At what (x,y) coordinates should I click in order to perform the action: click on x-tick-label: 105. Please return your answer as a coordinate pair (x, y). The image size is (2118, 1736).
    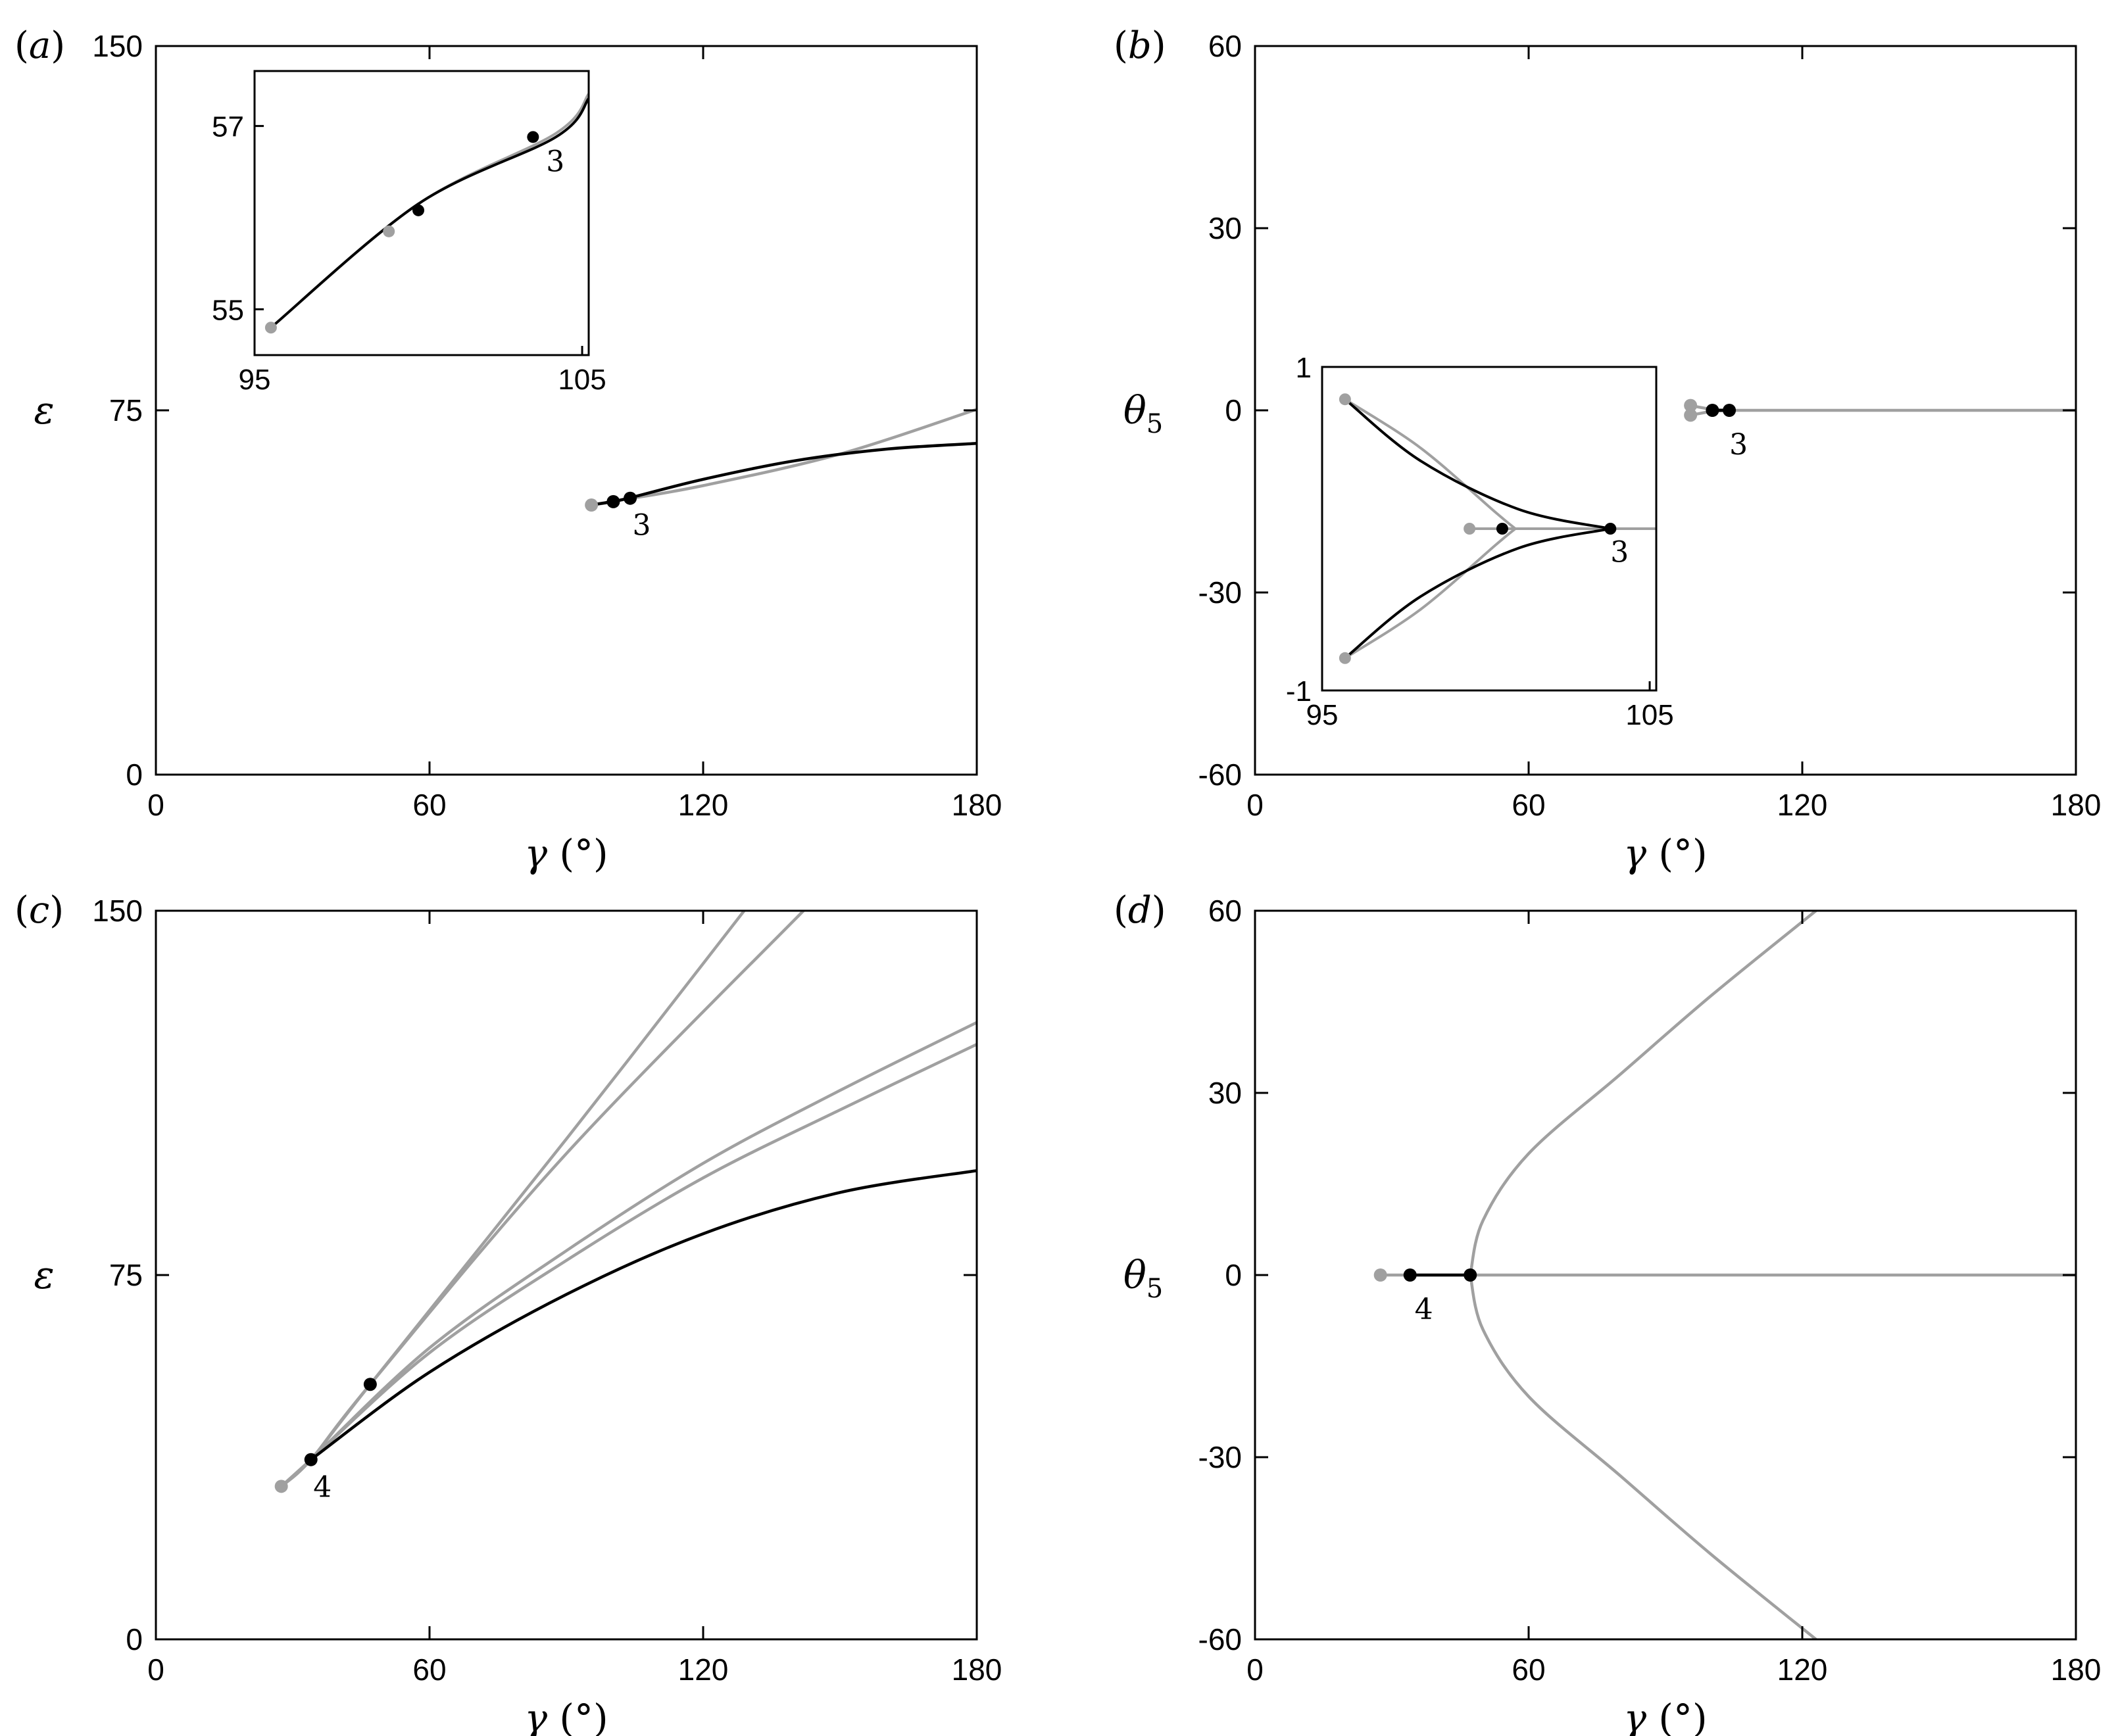
    Looking at the image, I should click on (582, 380).